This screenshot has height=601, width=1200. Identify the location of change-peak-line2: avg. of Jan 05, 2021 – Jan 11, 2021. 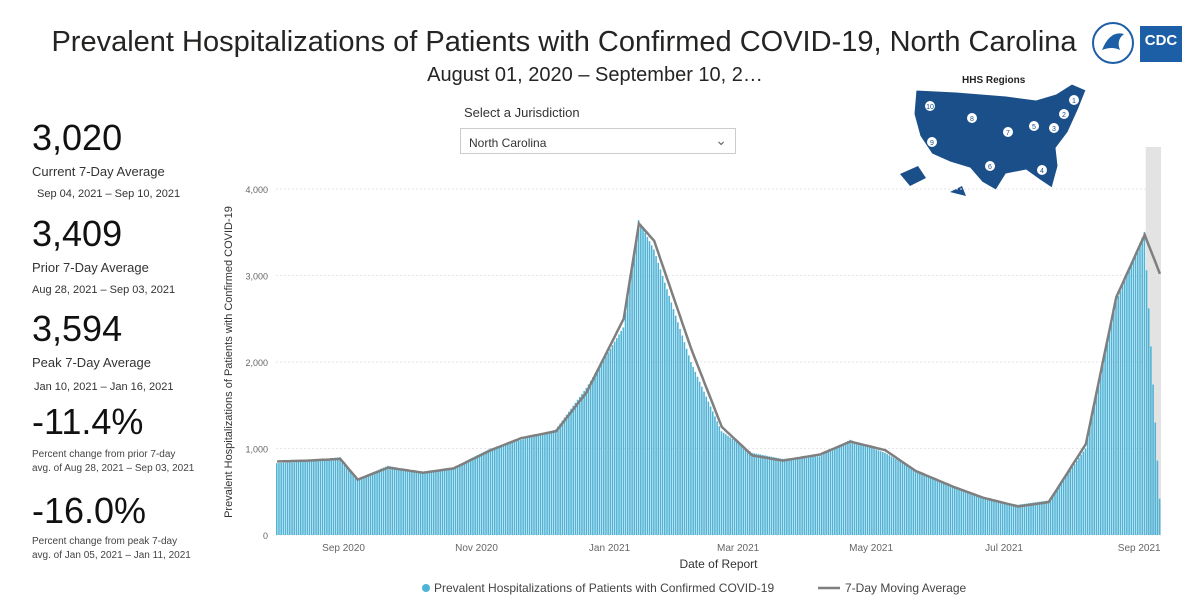
(111, 555).